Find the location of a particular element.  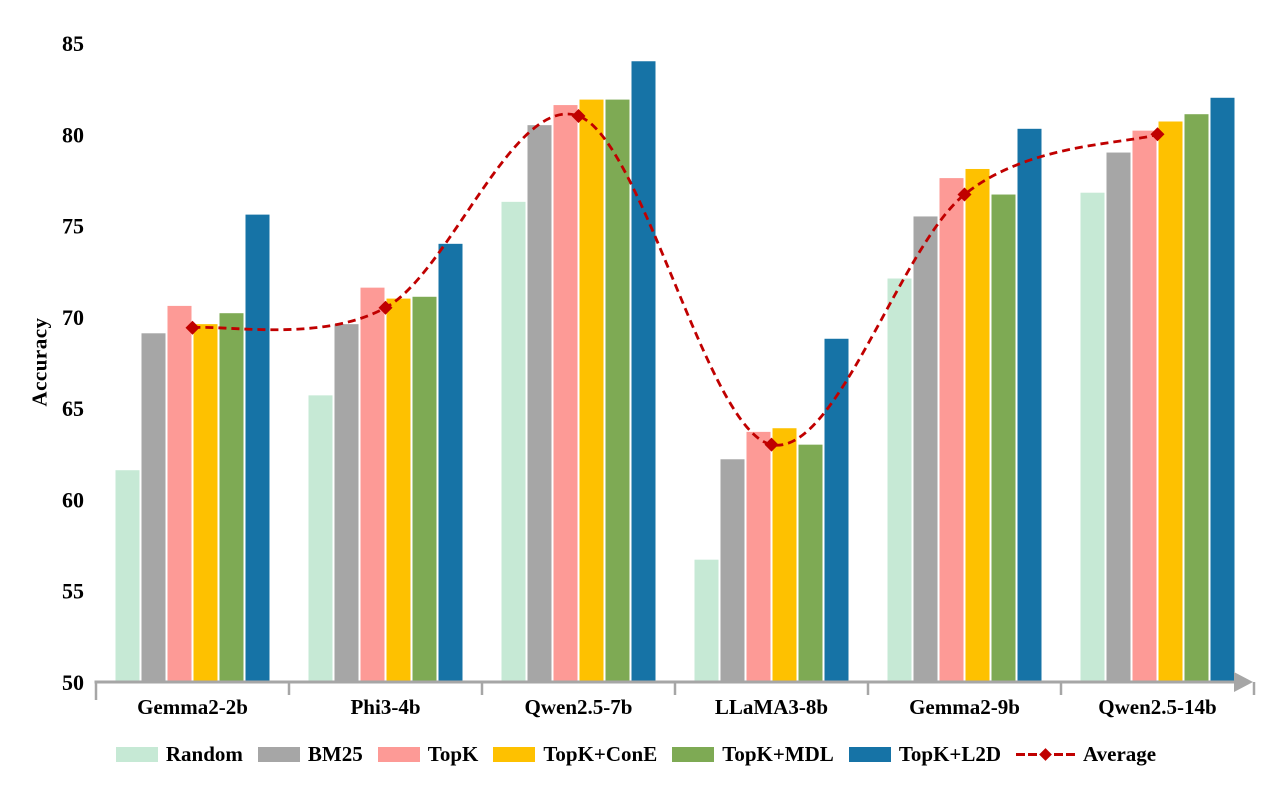

y-tick-label: 50 is located at coordinates (73, 682).